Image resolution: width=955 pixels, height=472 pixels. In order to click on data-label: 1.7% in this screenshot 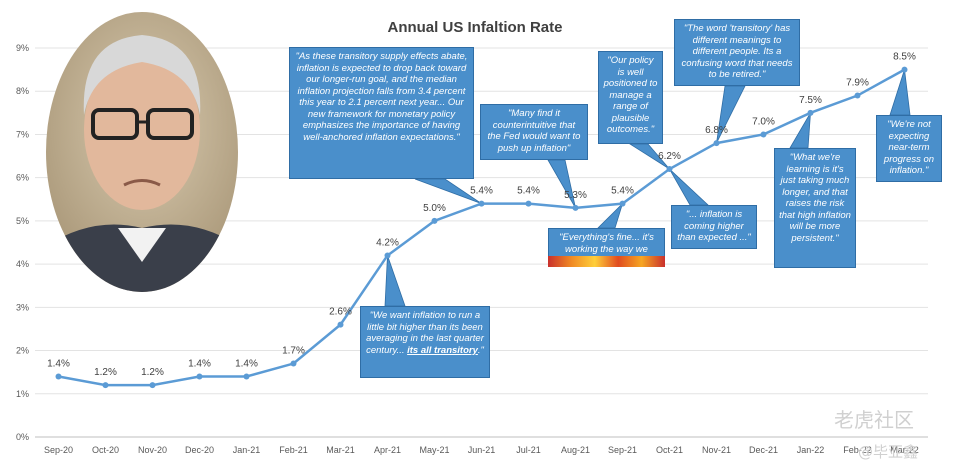, I will do `click(293, 351)`.